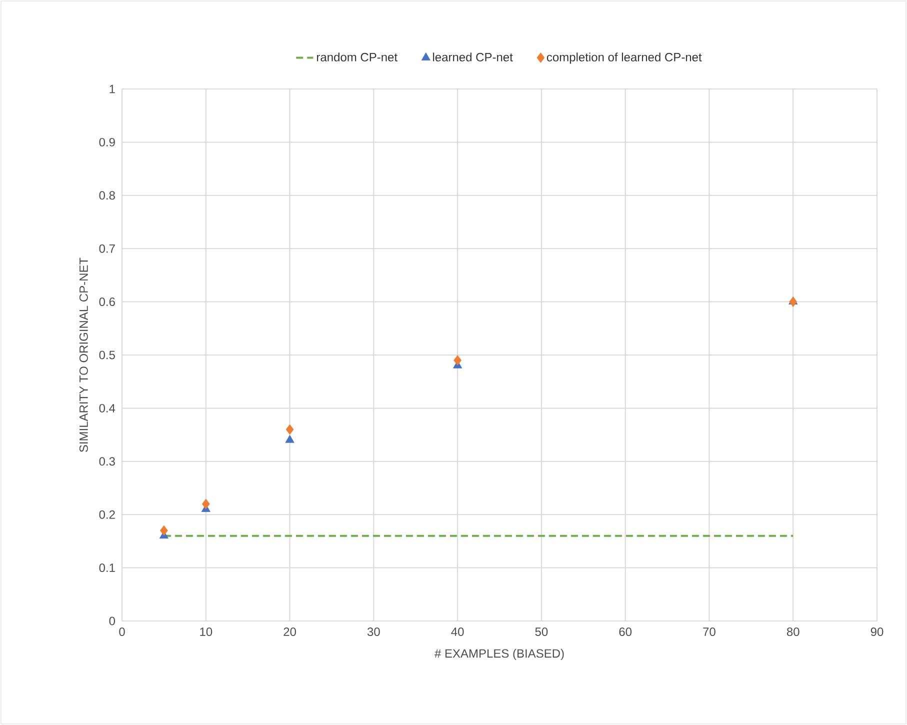 This screenshot has width=907, height=725. What do you see at coordinates (107, 408) in the screenshot?
I see `y-tick-label: 0.4` at bounding box center [107, 408].